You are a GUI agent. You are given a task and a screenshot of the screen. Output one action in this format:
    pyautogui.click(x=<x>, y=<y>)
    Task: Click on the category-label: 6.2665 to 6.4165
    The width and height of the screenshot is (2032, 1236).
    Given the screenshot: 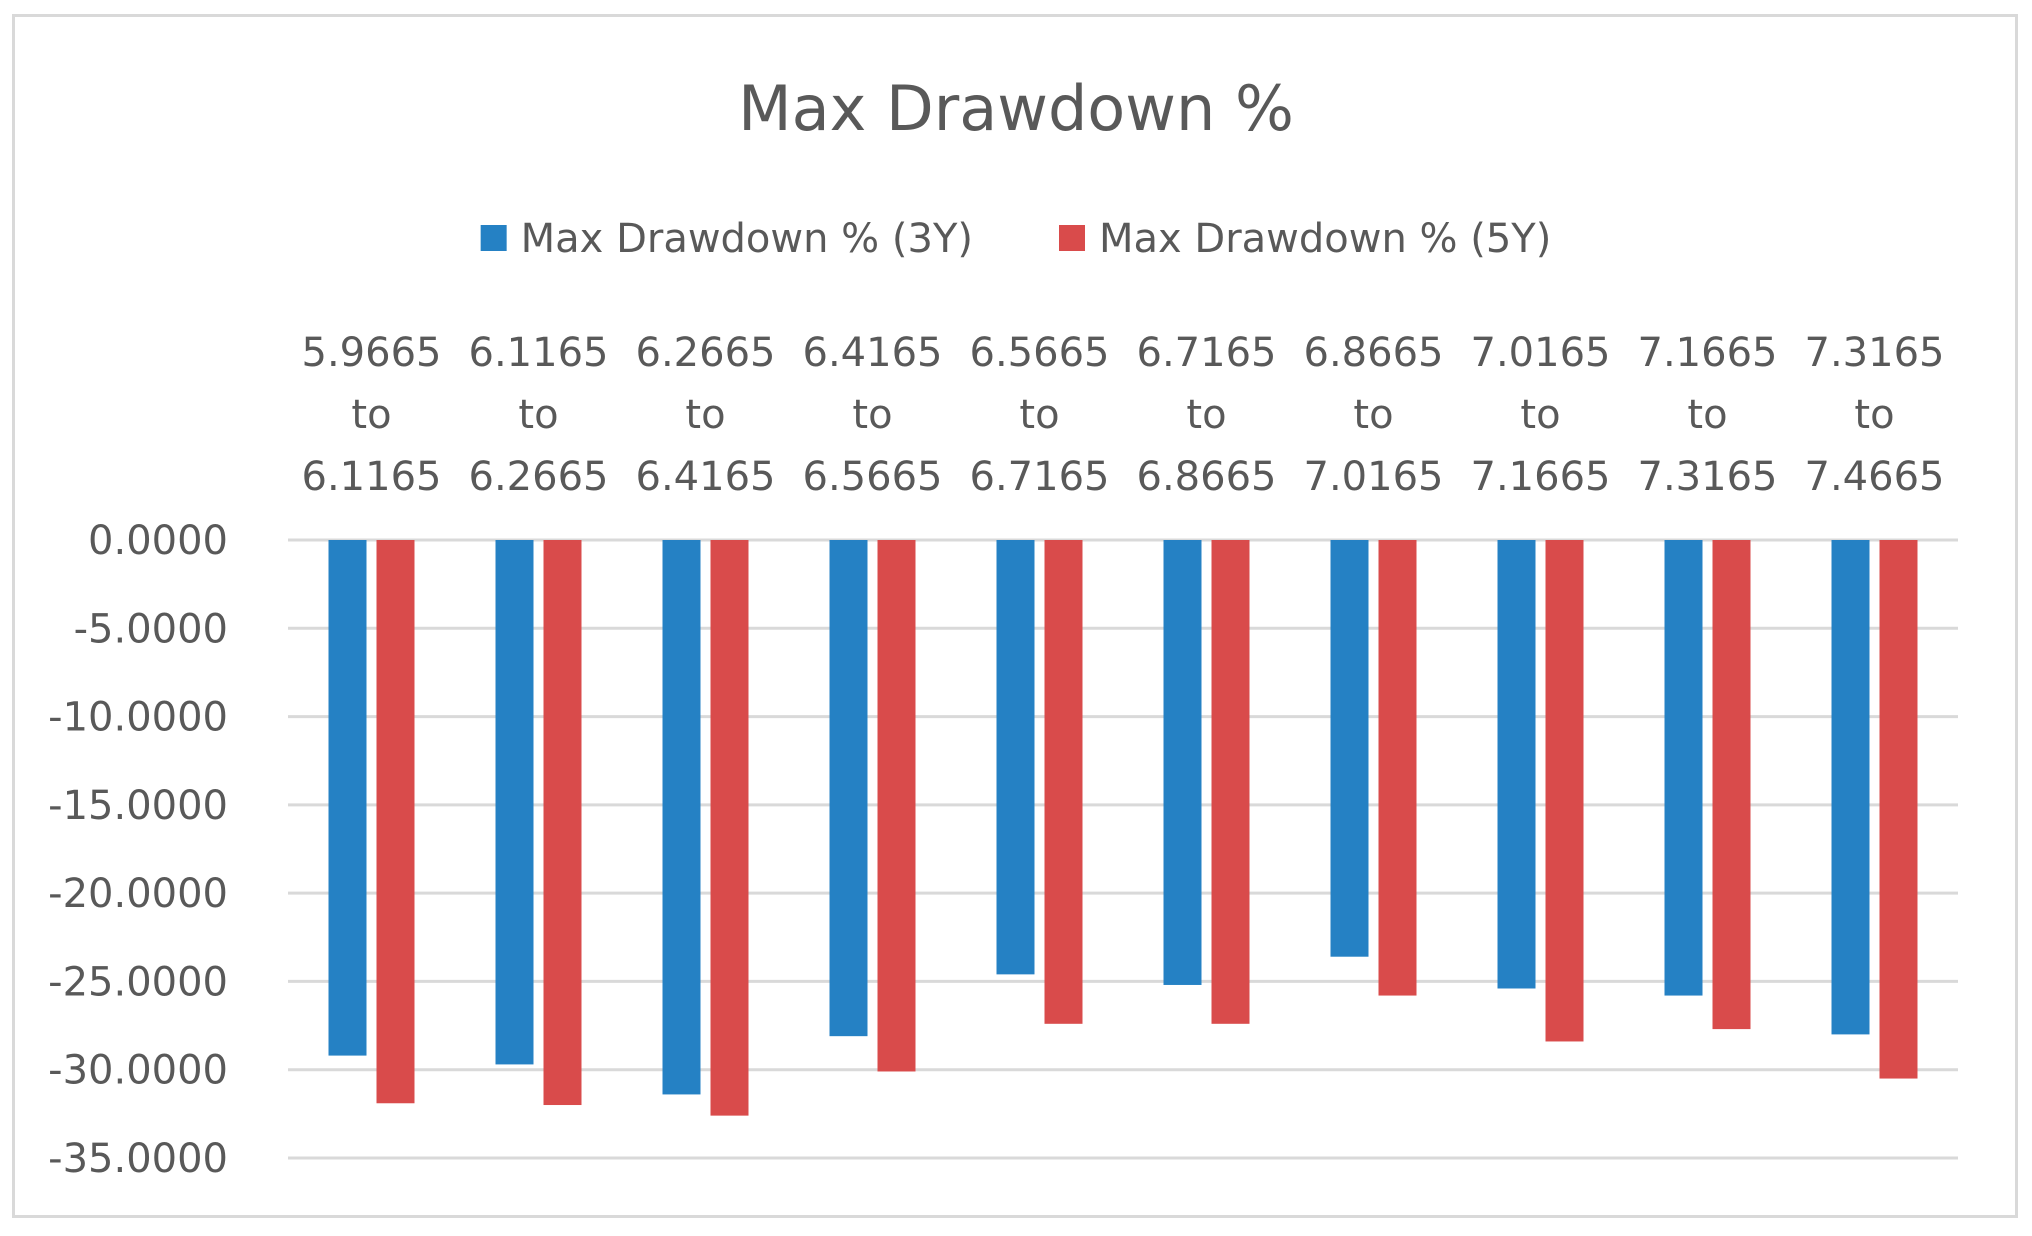 What is the action you would take?
    pyautogui.click(x=706, y=415)
    